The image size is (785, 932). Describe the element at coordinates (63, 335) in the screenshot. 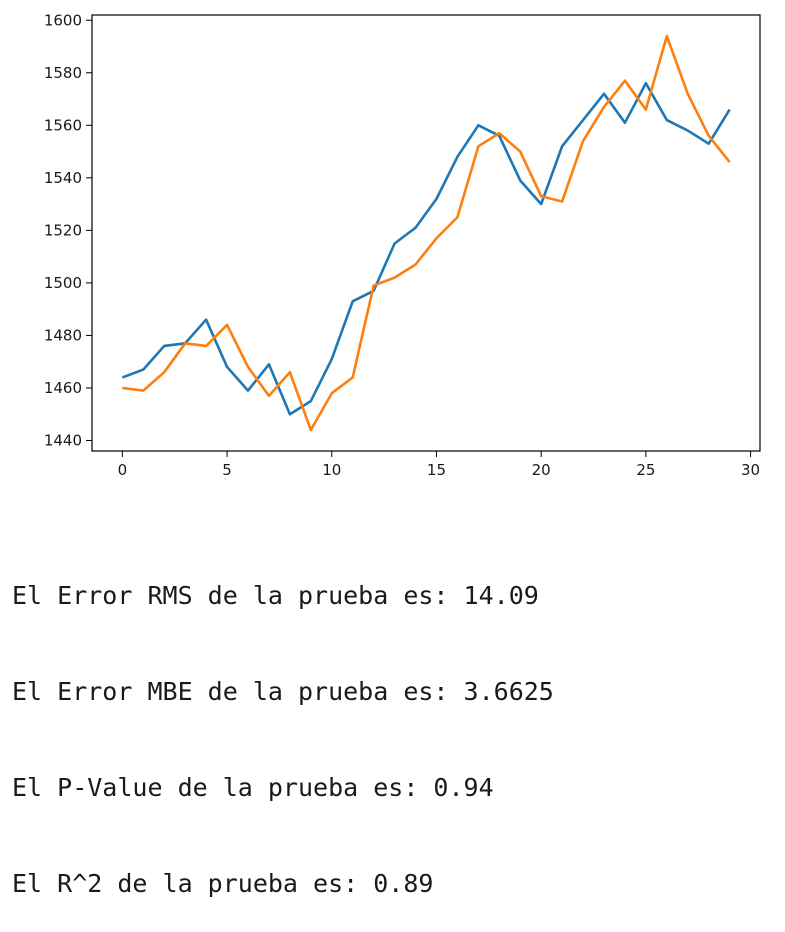

I see `y-tick-label: 1480` at that location.